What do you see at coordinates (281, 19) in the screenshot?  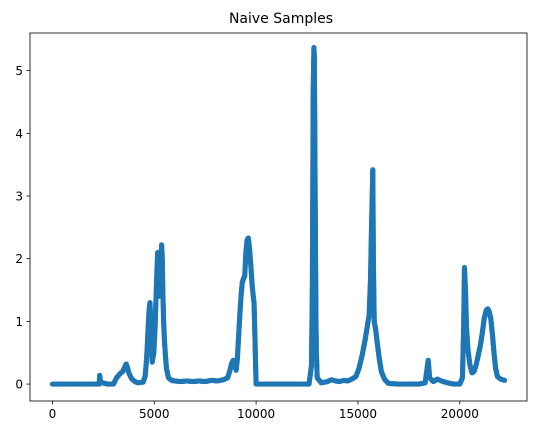 I see `chart-title: Naive Samples` at bounding box center [281, 19].